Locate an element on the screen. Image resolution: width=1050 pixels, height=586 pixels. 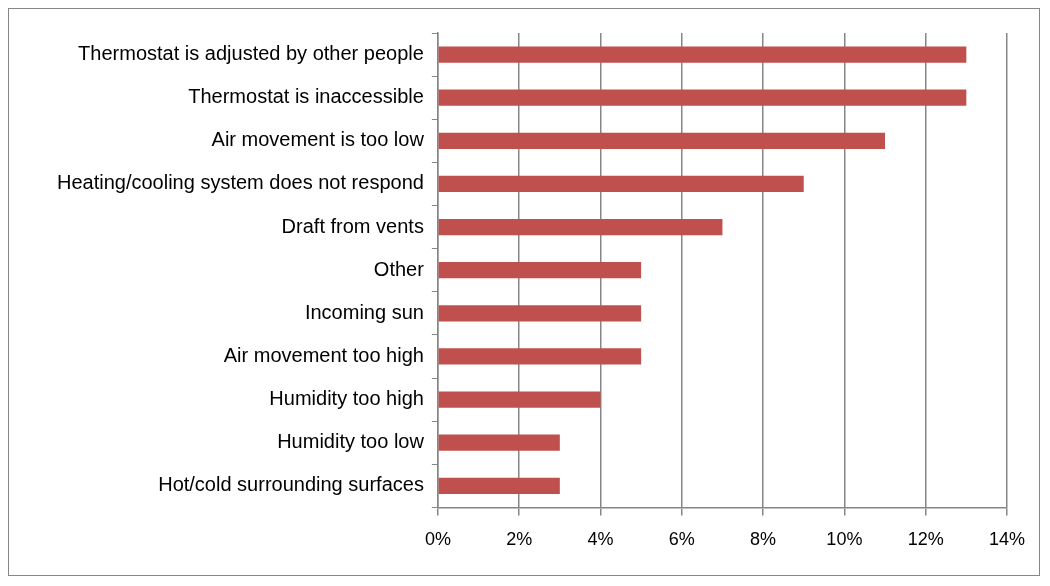
y-tick-label: Thermostat is adjusted by other people is located at coordinates (251, 53).